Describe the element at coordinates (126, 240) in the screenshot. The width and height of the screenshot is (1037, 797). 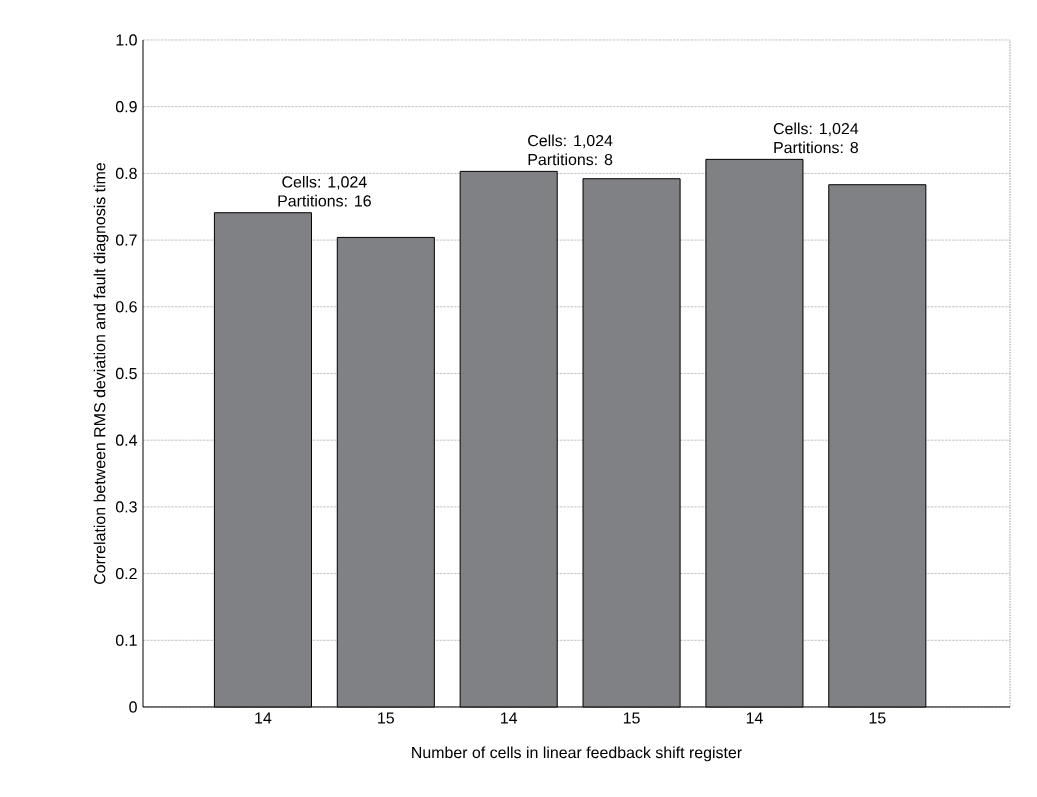
I see `y-tick-label: 0.7` at that location.